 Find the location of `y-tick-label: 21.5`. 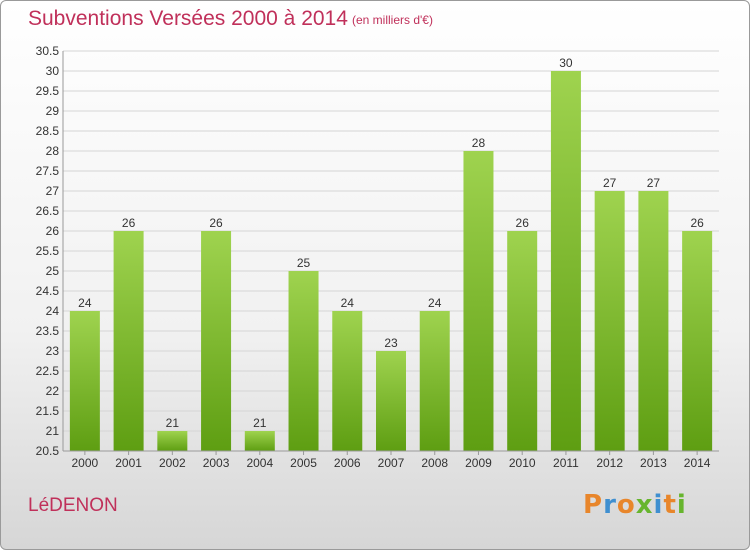

y-tick-label: 21.5 is located at coordinates (48, 411).